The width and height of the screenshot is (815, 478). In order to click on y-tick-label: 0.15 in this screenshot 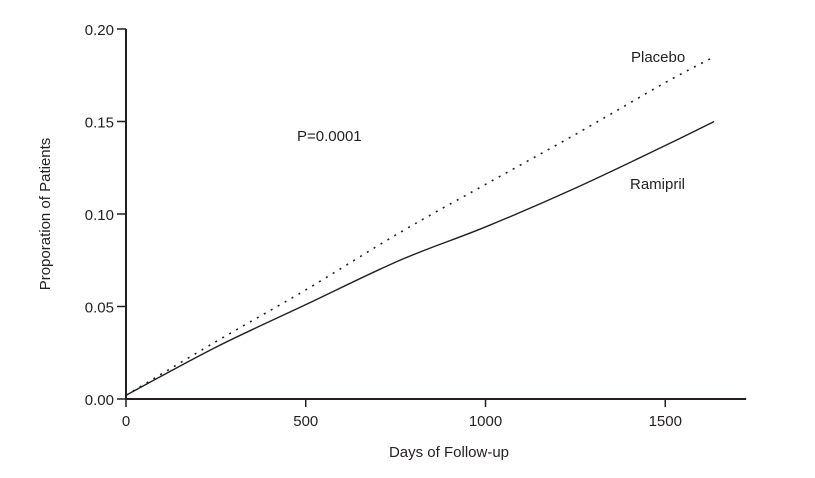, I will do `click(99, 123)`.